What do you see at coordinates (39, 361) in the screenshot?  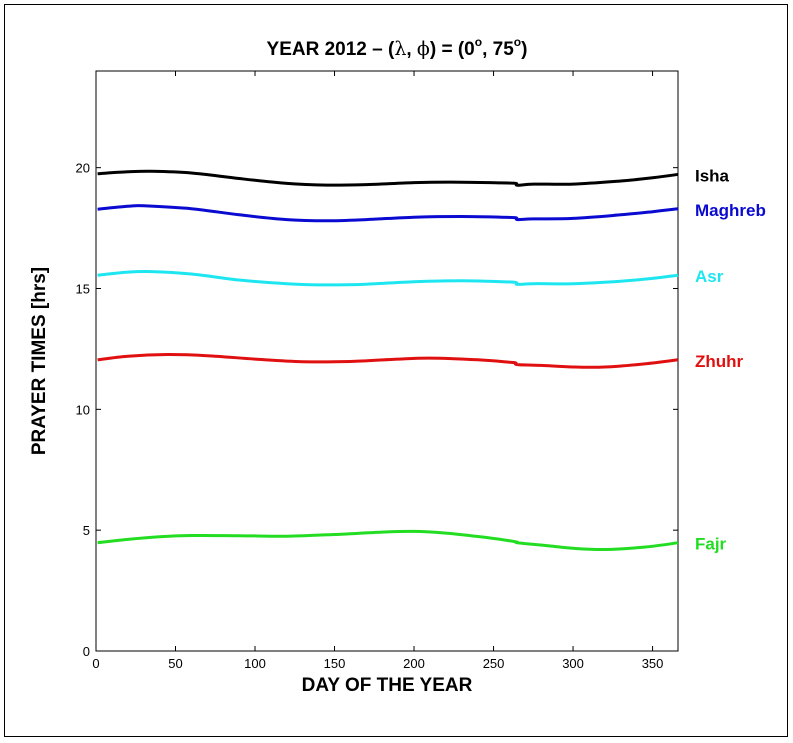 I see `y-axis-label: PRAYER TIMES [hrs]` at bounding box center [39, 361].